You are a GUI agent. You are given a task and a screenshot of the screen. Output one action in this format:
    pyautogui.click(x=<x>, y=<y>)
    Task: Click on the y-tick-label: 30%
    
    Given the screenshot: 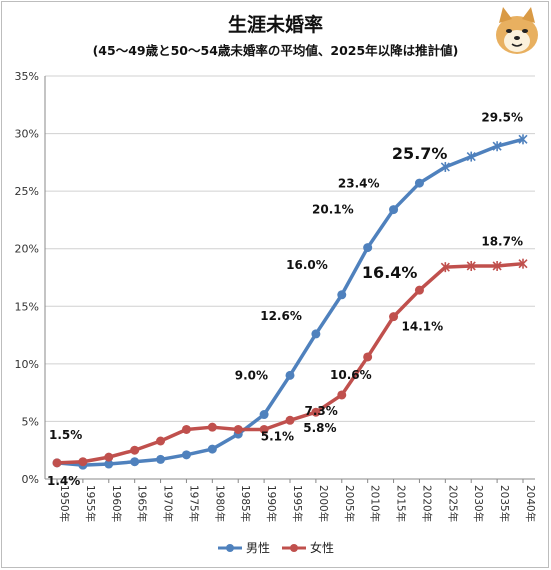 What is the action you would take?
    pyautogui.click(x=27, y=134)
    